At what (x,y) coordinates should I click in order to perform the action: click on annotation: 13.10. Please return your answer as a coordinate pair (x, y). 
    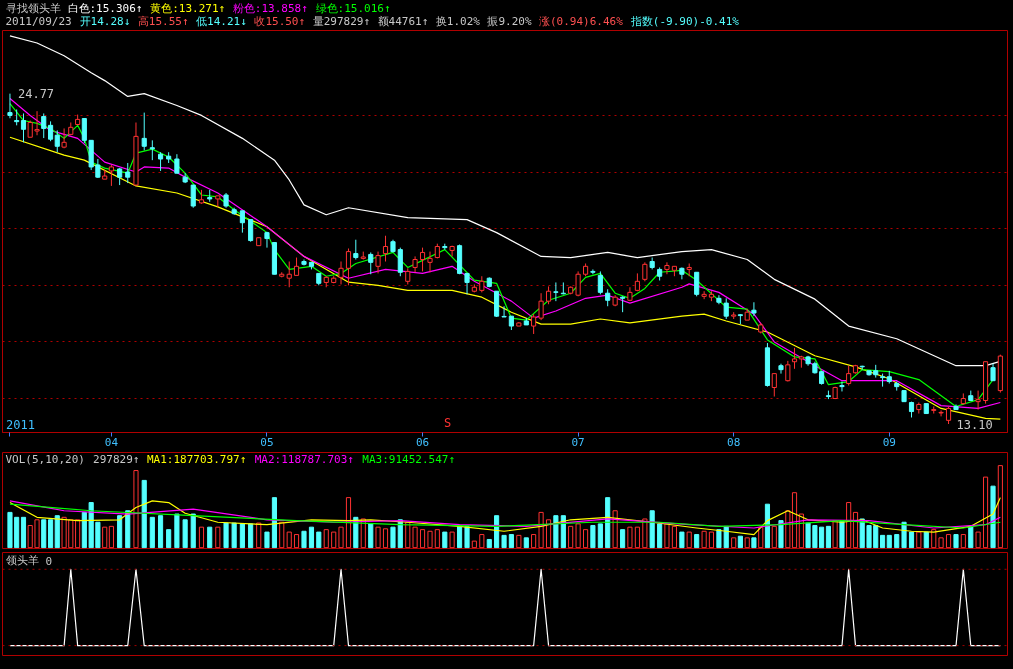
    Looking at the image, I should click on (974, 424).